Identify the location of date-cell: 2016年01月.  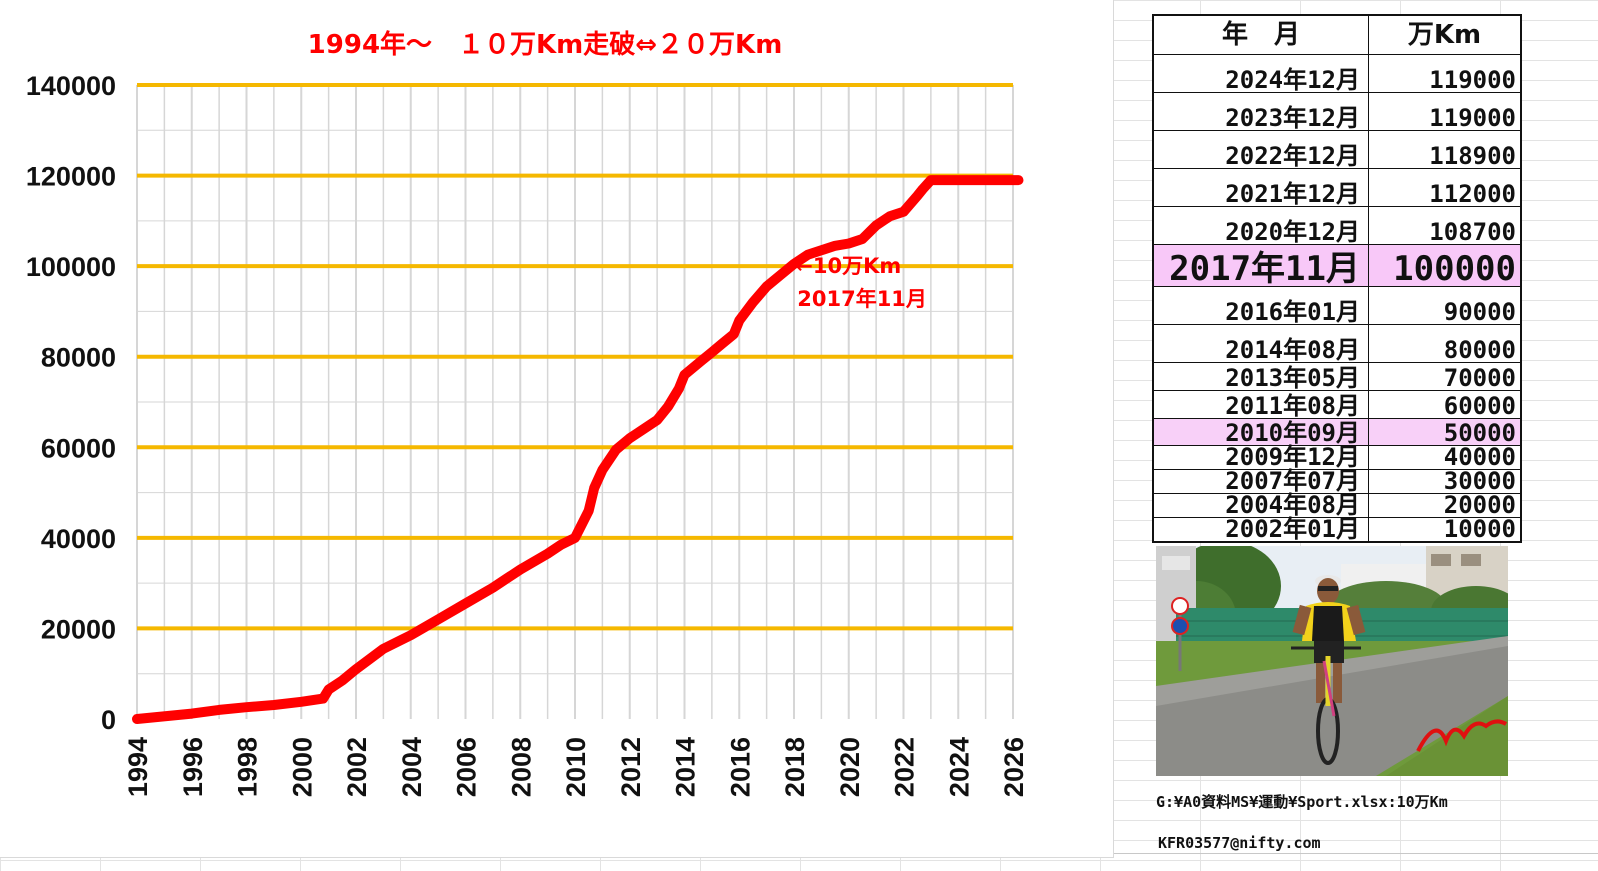
(1261, 305).